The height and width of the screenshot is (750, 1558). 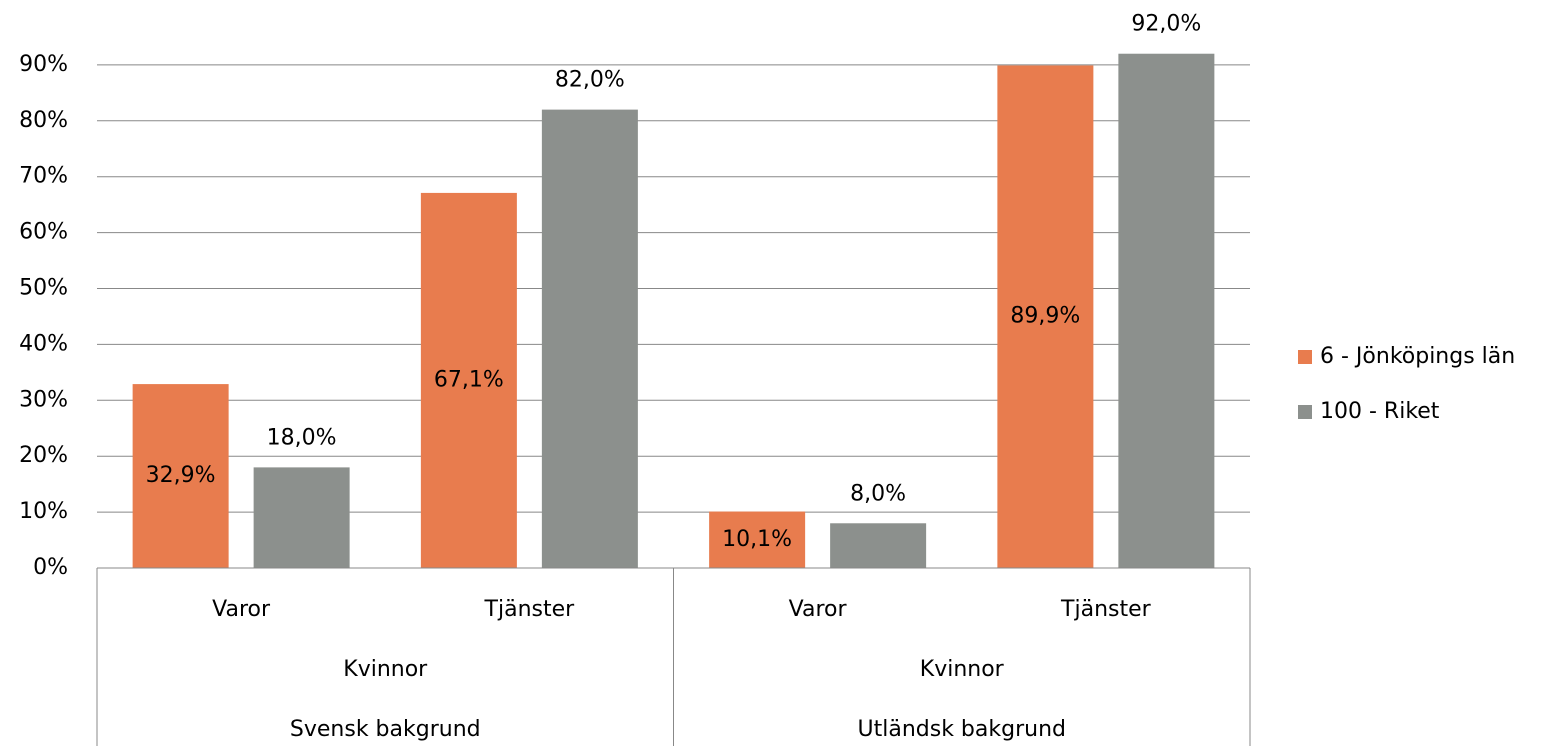 What do you see at coordinates (43, 232) in the screenshot?
I see `y-tick-label: 60%` at bounding box center [43, 232].